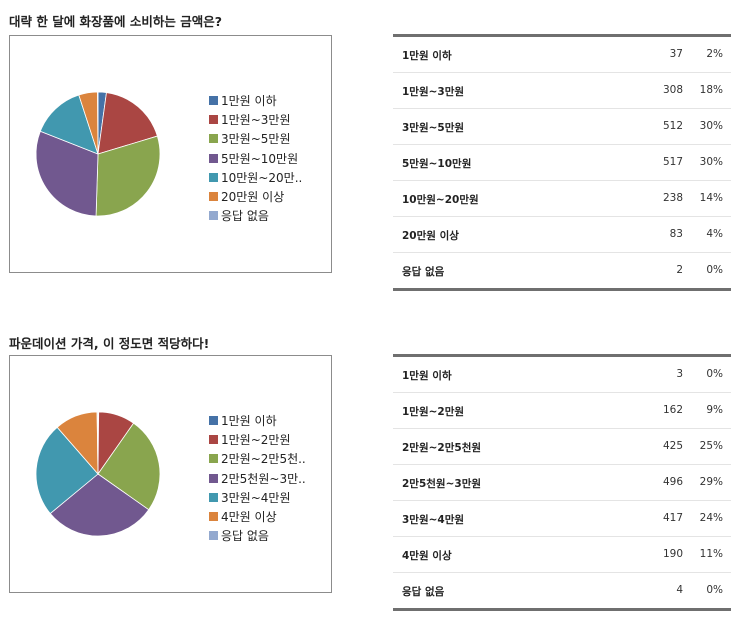  Describe the element at coordinates (562, 447) in the screenshot. I see `table-row: 2만원~2만5천원 425 25%` at that location.